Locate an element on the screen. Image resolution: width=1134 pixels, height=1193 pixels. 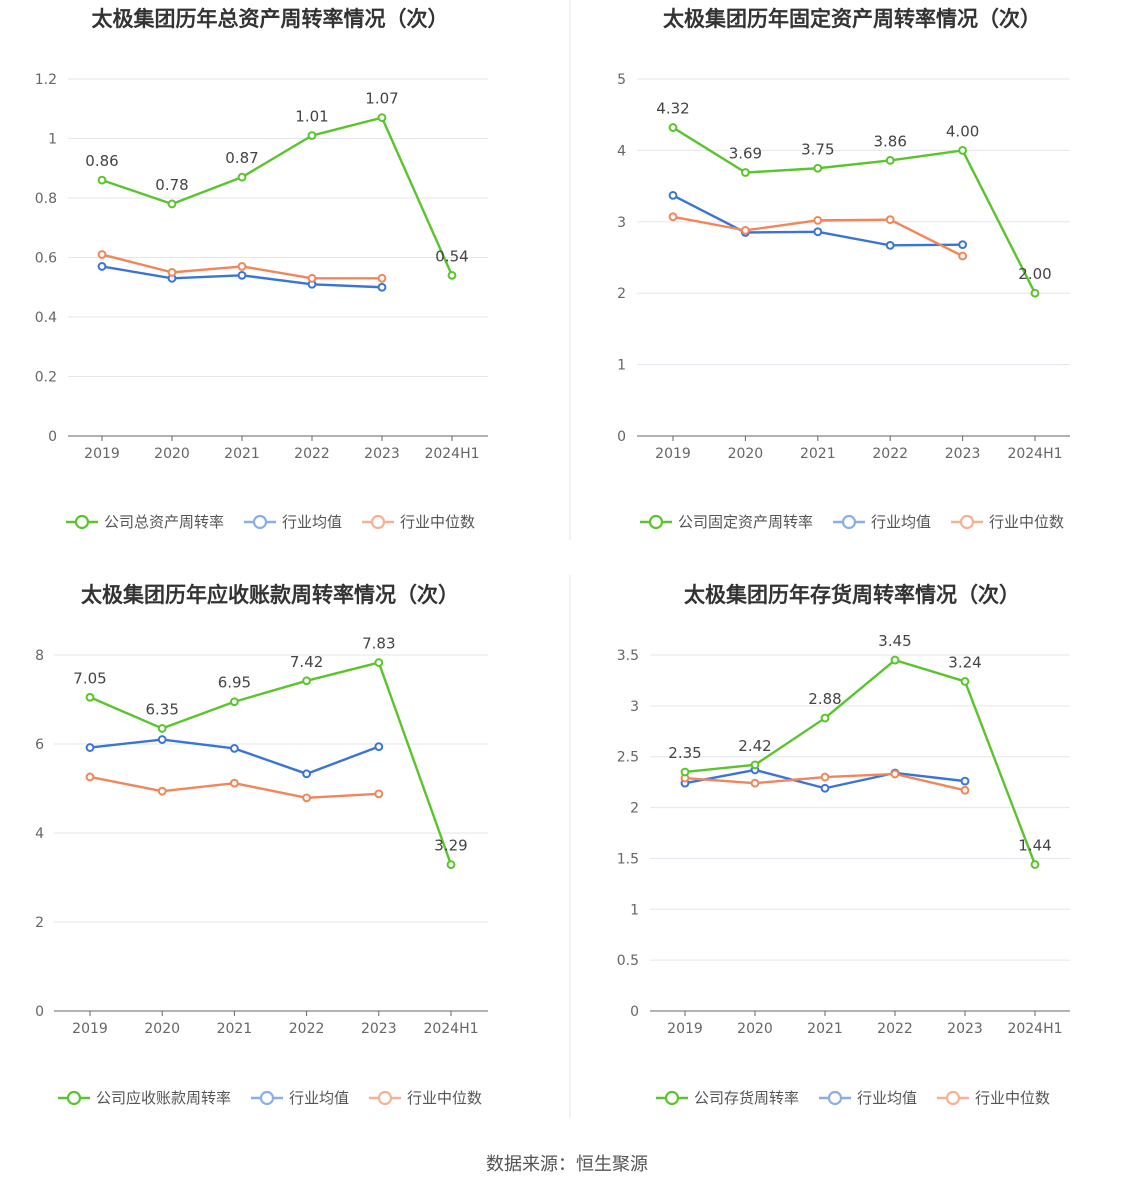
chart1-data-point-avg is located at coordinates (382, 287).